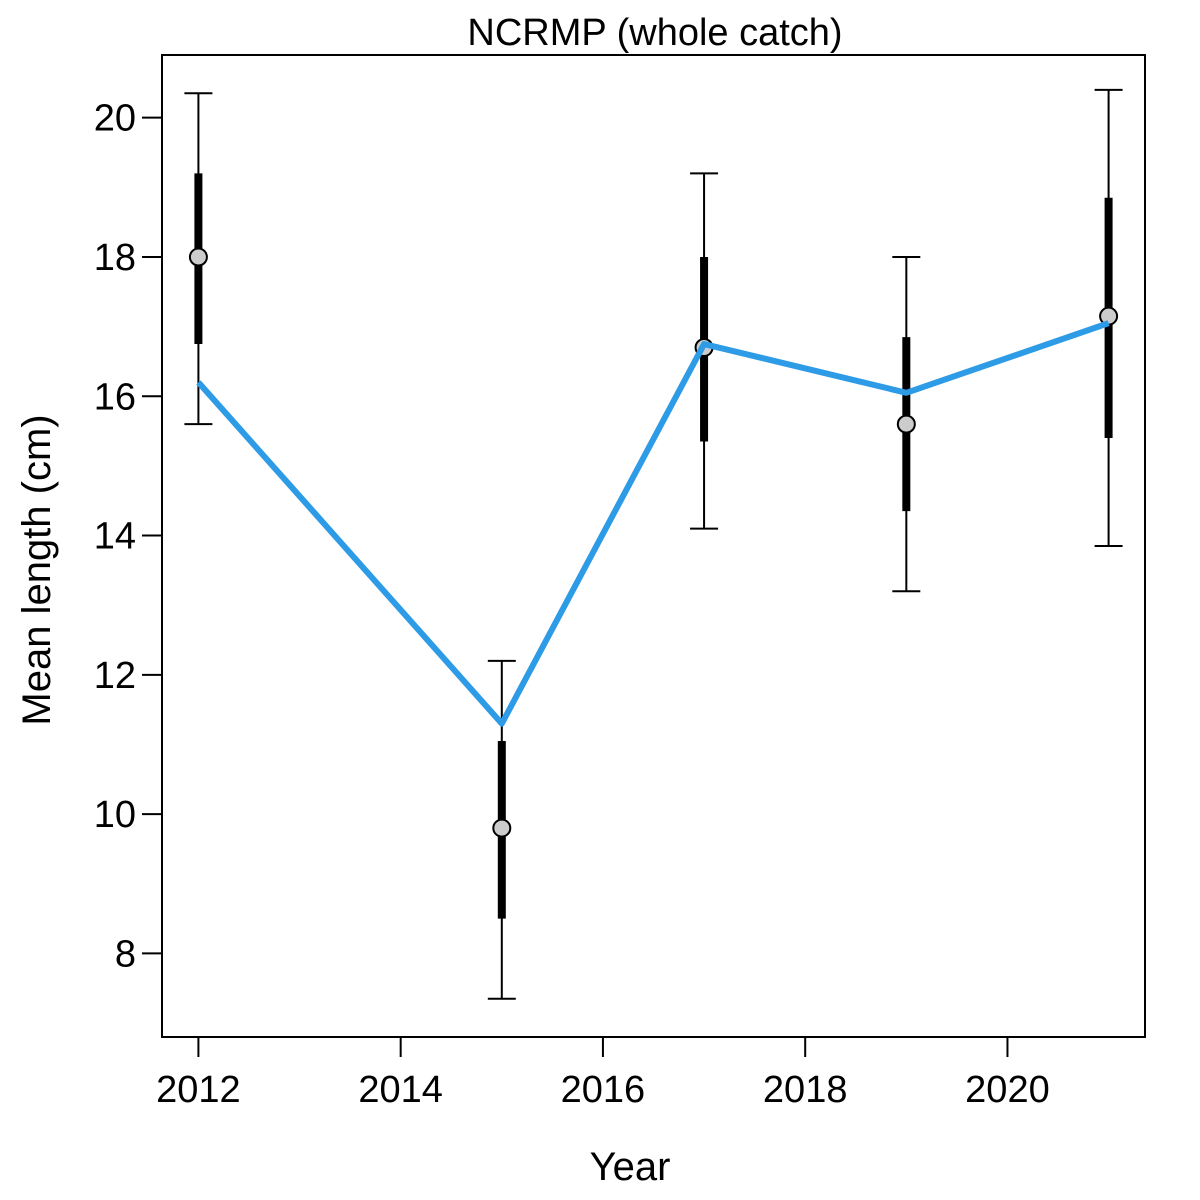  I want to click on x-axis-label: Year, so click(630, 1167).